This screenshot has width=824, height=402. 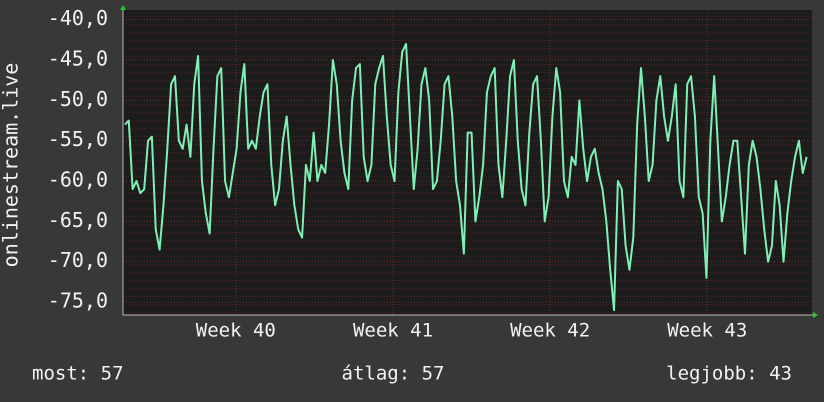 I want to click on y-tick-label: -55,0, so click(x=78, y=139).